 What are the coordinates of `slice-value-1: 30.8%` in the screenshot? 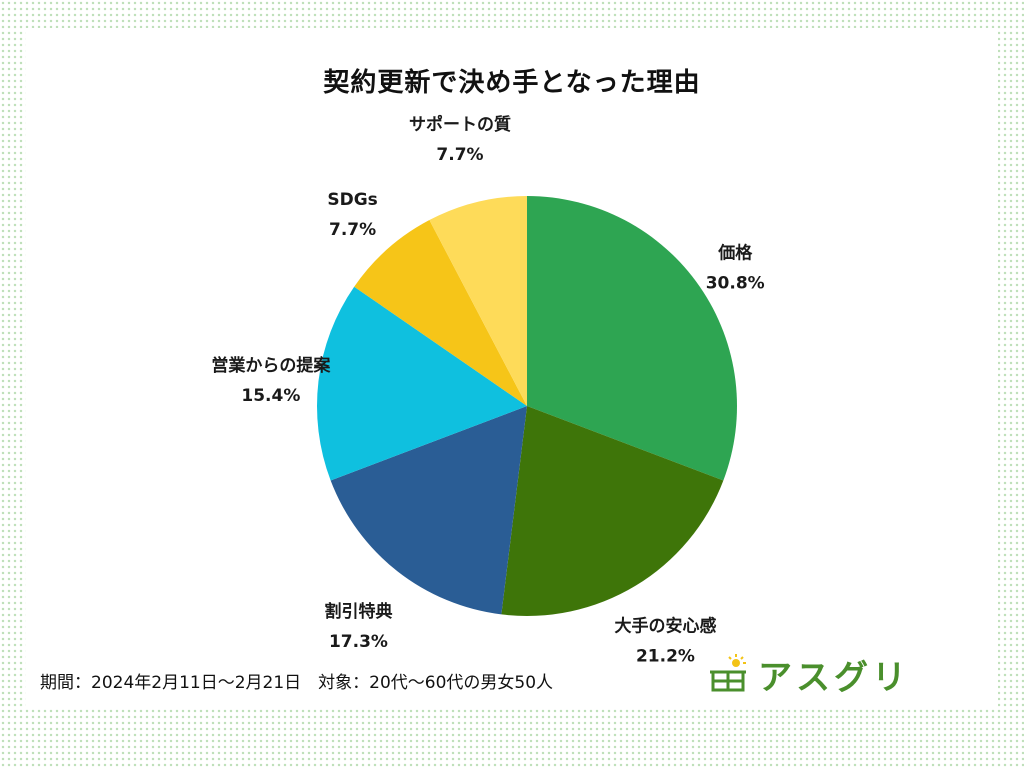 It's located at (735, 283).